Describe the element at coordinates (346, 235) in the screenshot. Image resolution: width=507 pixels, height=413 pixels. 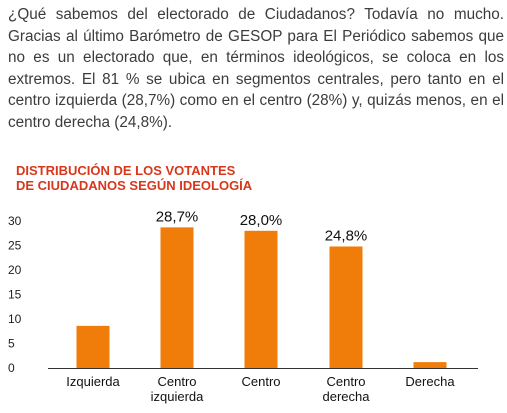
I see `data-label: 24,8%` at that location.